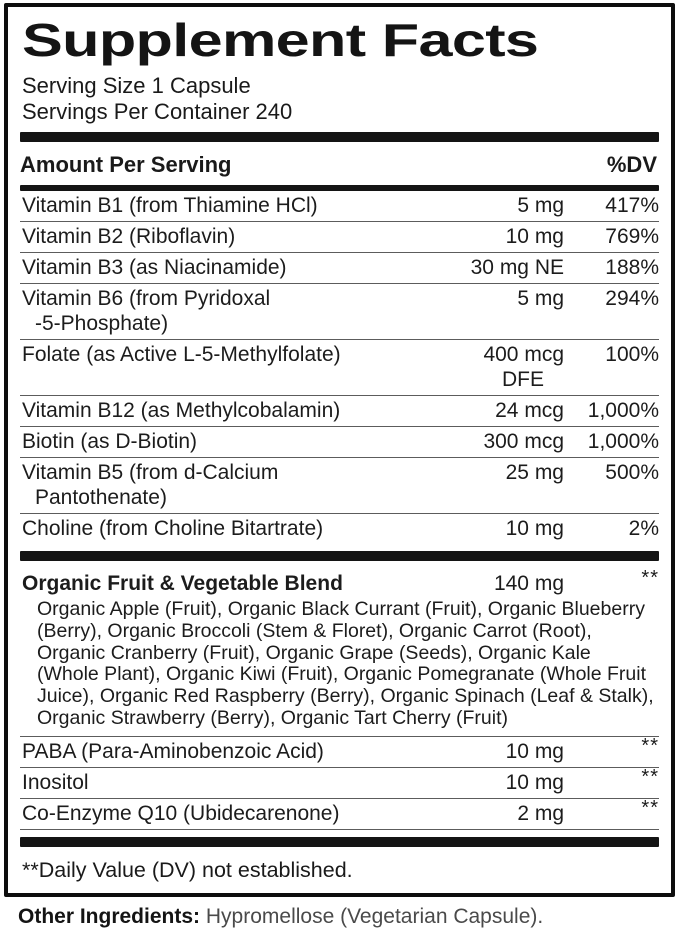 The image size is (679, 929). Describe the element at coordinates (339, 441) in the screenshot. I see `nutrient-row: Biotin (as D-Biotin) 300 mcg 1,000%` at that location.